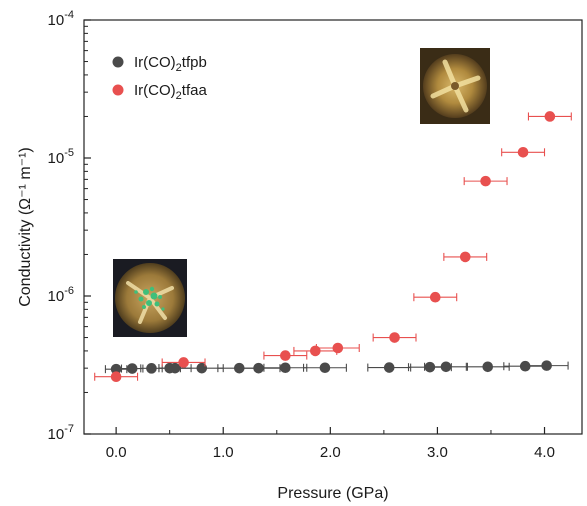  Describe the element at coordinates (544, 452) in the screenshot. I see `x-tick-label: 4.0` at that location.